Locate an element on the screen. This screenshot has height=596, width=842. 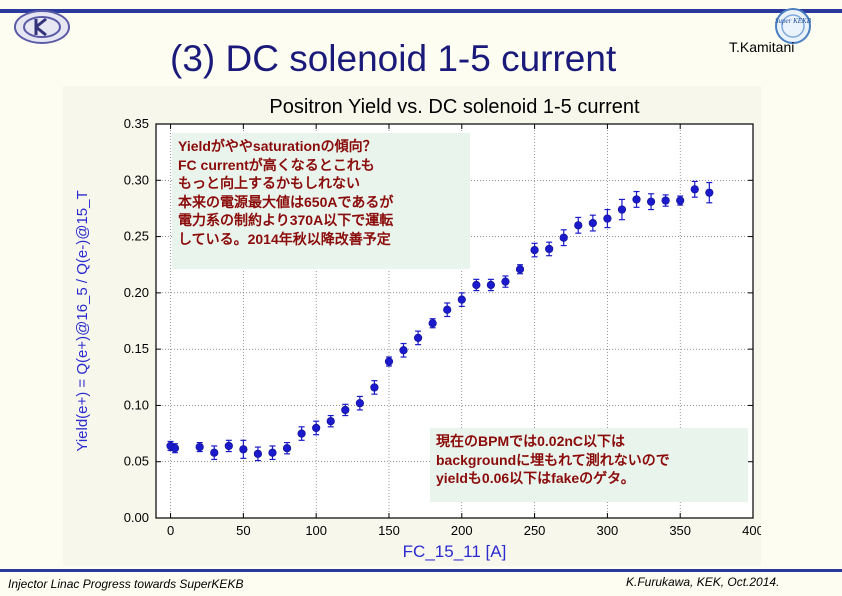
y-tick-label: 0.35 is located at coordinates (136, 123).